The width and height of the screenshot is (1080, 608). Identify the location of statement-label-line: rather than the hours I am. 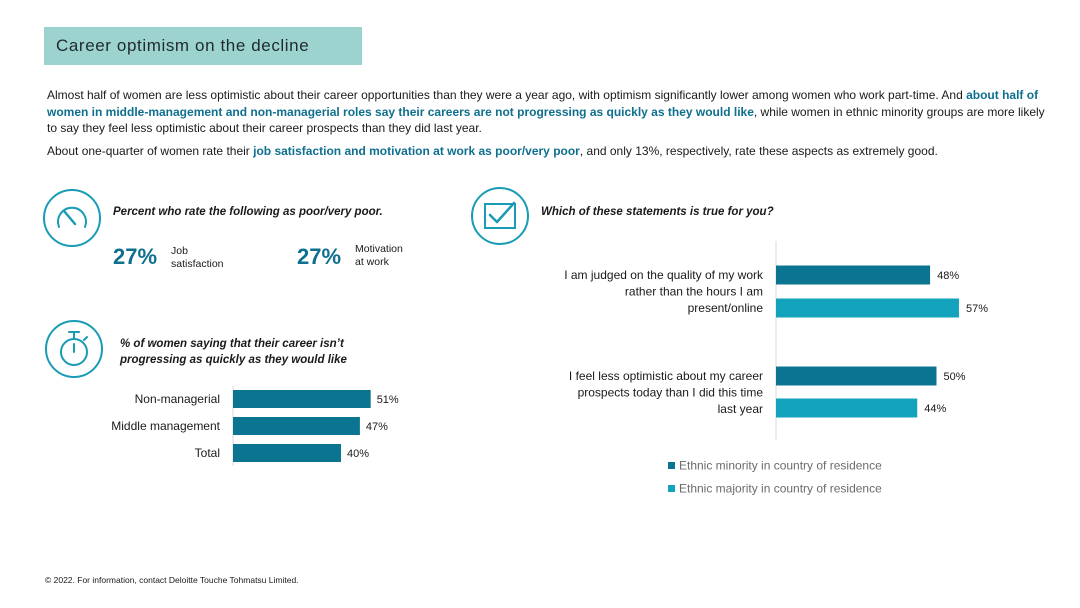
(694, 292).